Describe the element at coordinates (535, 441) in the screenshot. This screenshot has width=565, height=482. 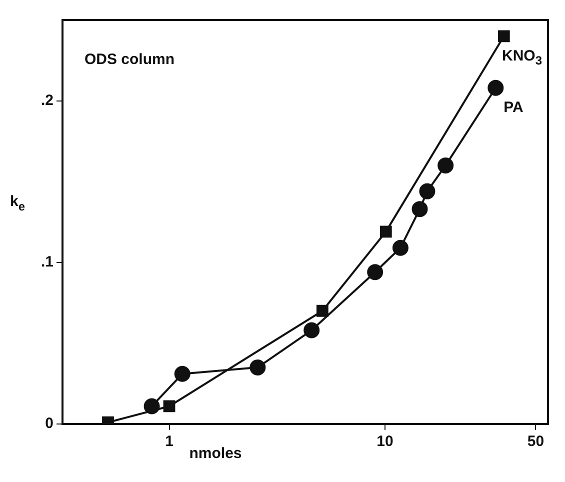
I see `x-tick-label: 50` at that location.